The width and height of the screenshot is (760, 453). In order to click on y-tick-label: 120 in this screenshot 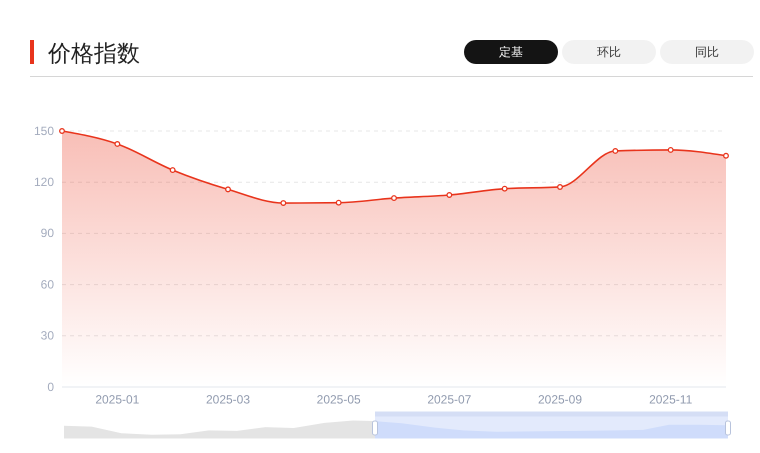, I will do `click(44, 182)`.